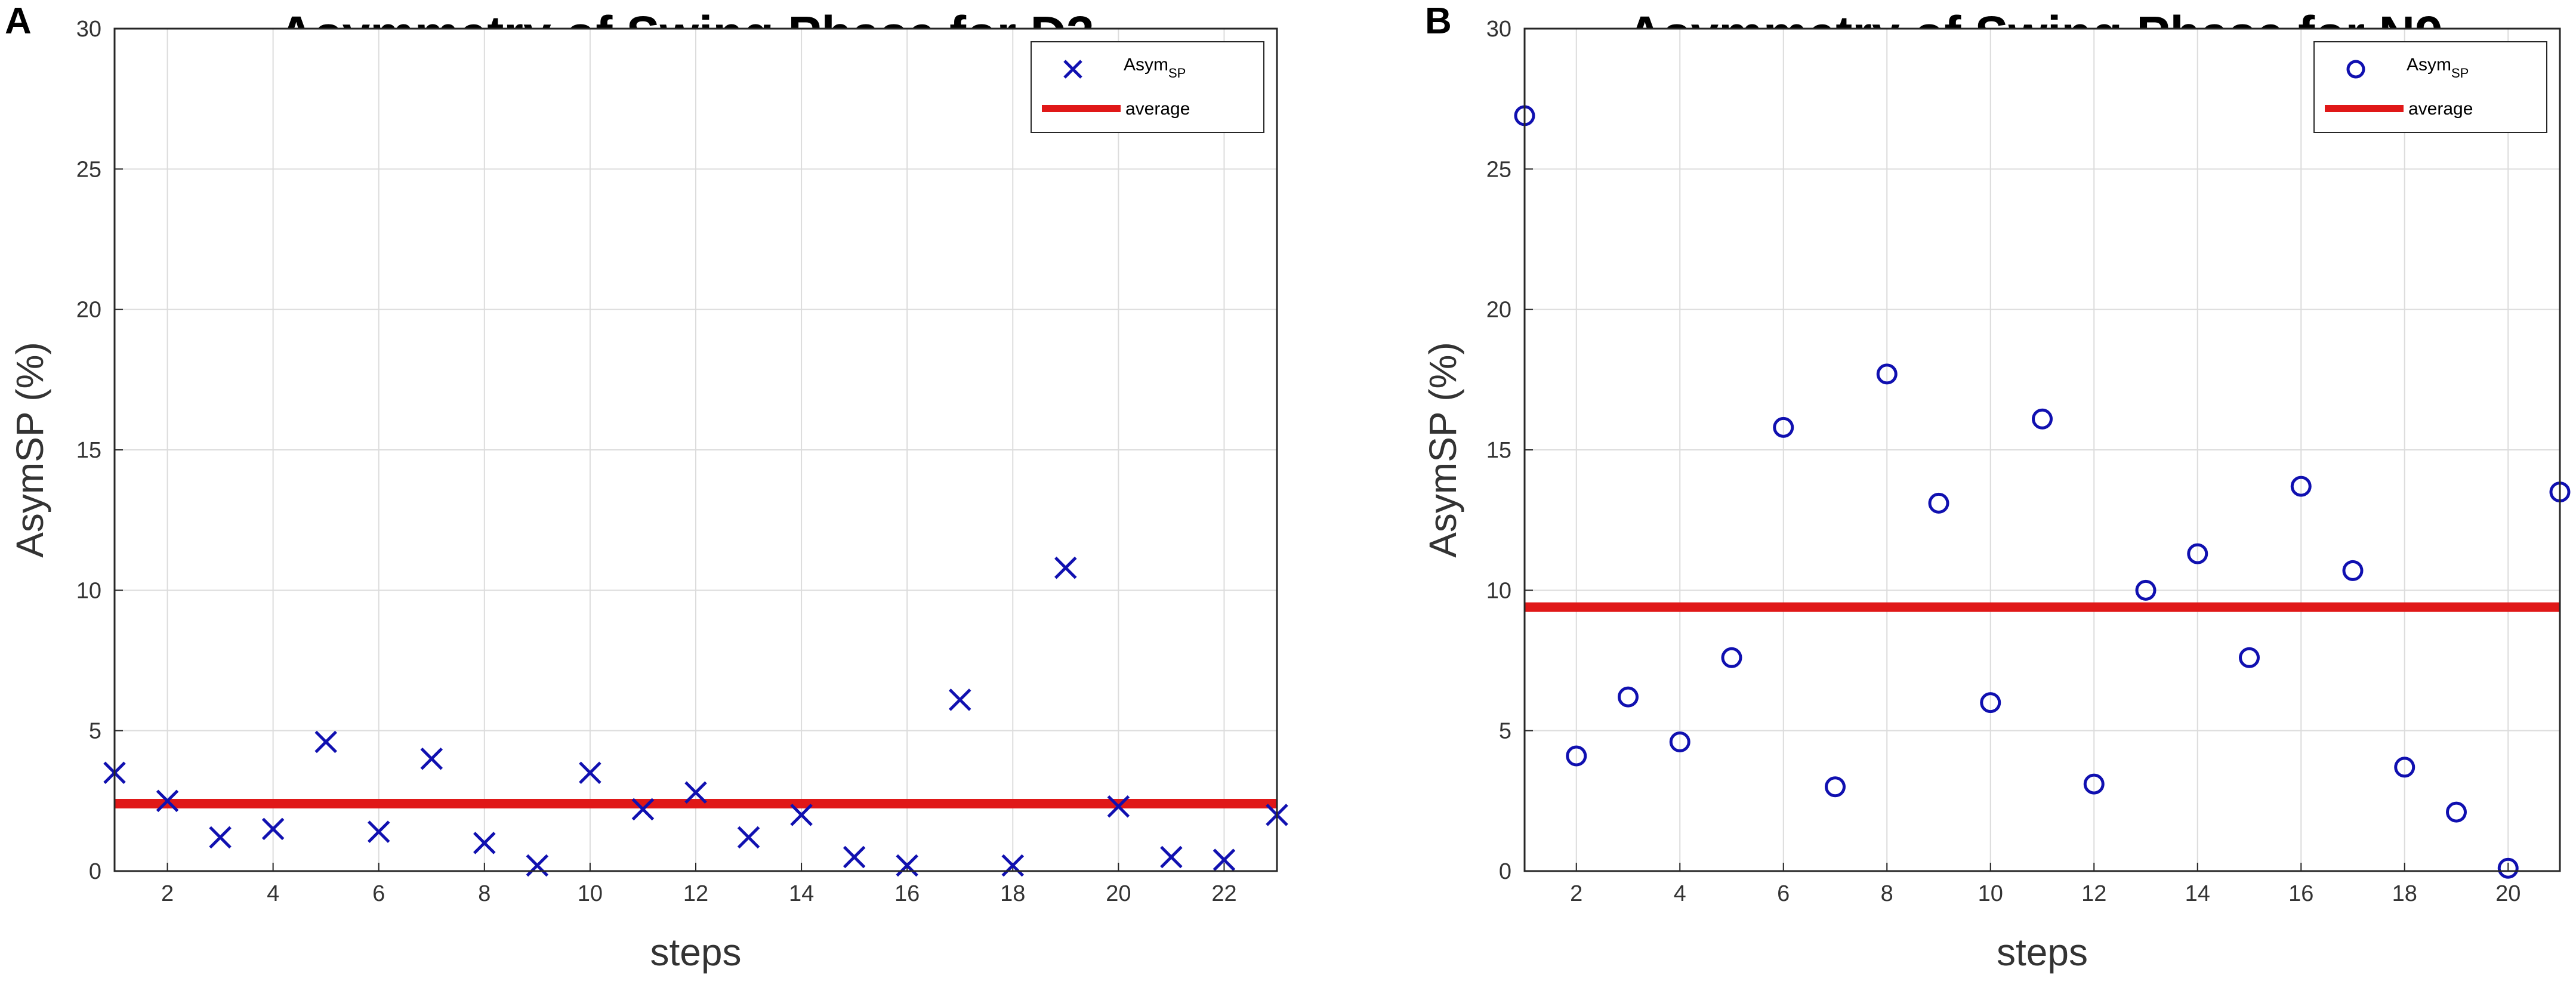  I want to click on panel-letter: B, so click(1438, 21).